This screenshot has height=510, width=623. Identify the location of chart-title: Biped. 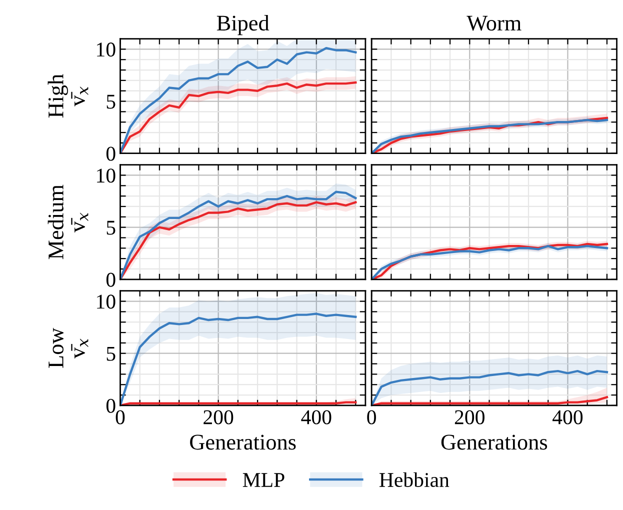
(243, 25).